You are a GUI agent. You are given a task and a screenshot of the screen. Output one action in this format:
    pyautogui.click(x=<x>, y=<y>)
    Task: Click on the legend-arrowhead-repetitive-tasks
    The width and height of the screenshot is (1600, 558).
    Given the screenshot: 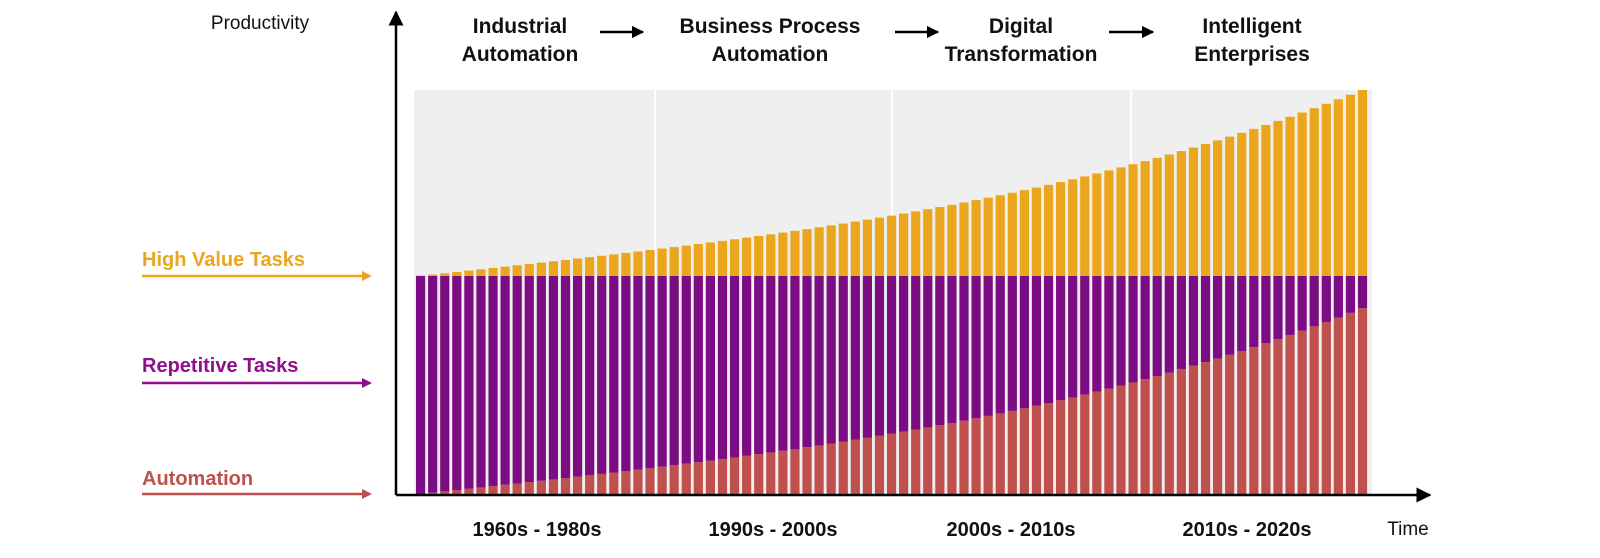 What is the action you would take?
    pyautogui.click(x=367, y=383)
    